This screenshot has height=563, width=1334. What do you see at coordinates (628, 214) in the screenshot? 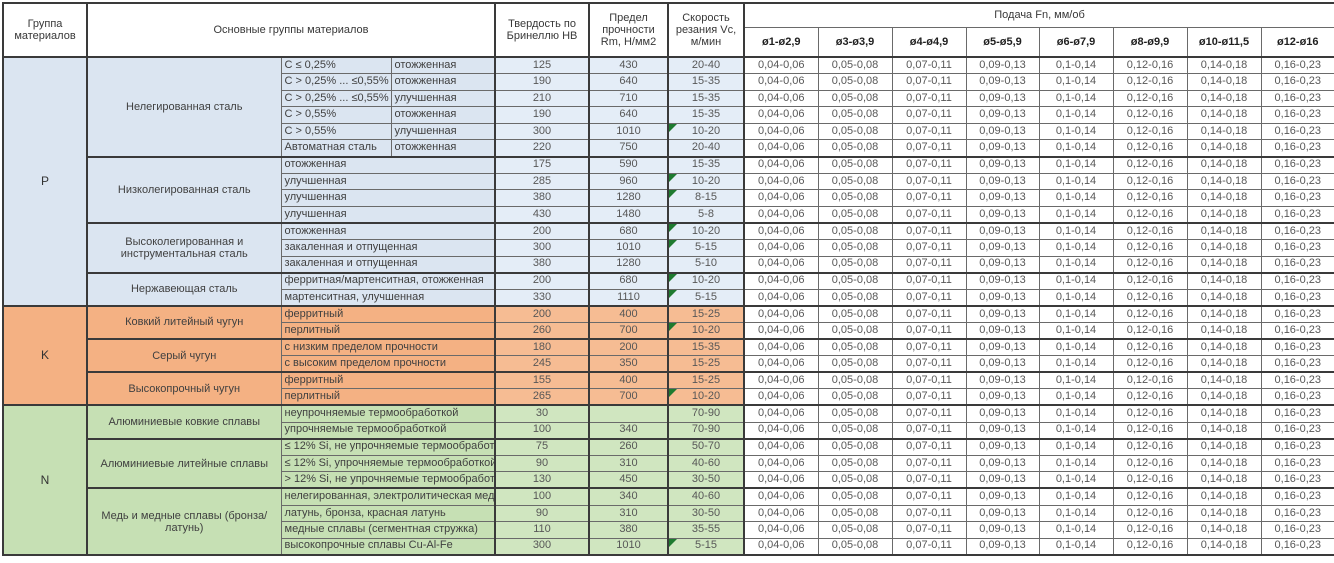
I see `strength-cell: 1480` at bounding box center [628, 214].